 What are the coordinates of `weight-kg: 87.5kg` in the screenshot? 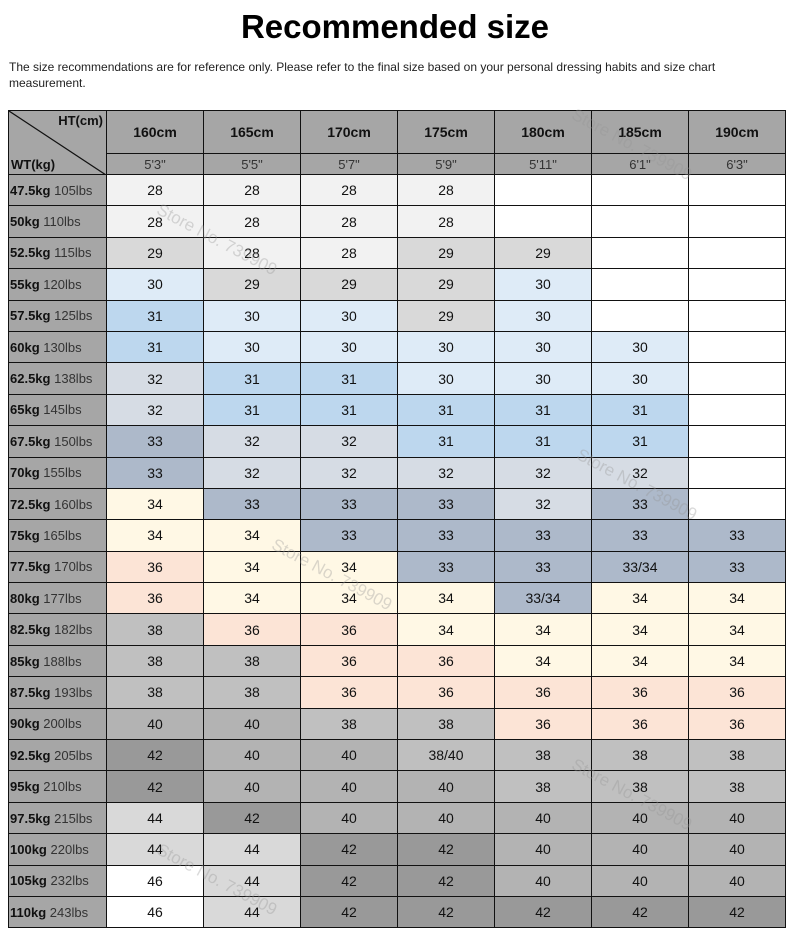 It's located at (30, 692).